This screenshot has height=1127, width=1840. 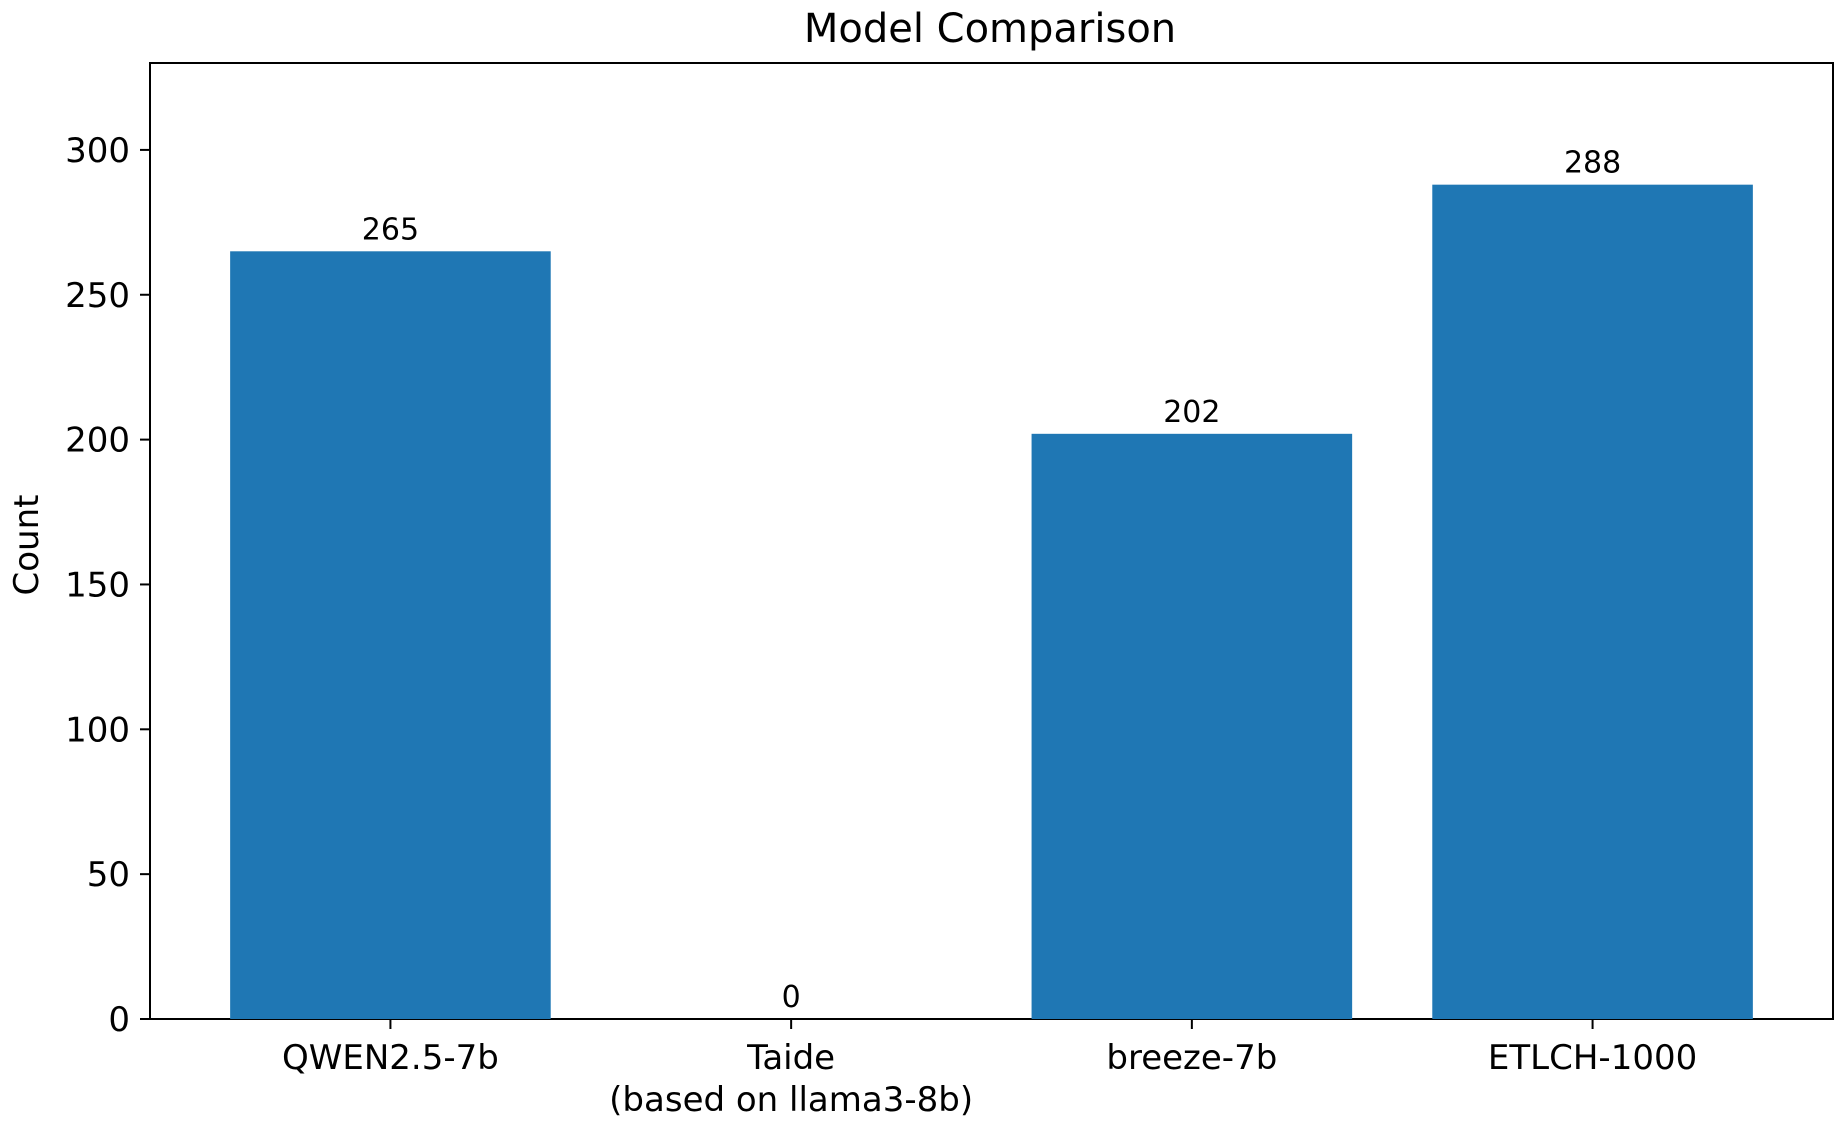 What do you see at coordinates (97, 151) in the screenshot?
I see `y-tick-label-6: 300` at bounding box center [97, 151].